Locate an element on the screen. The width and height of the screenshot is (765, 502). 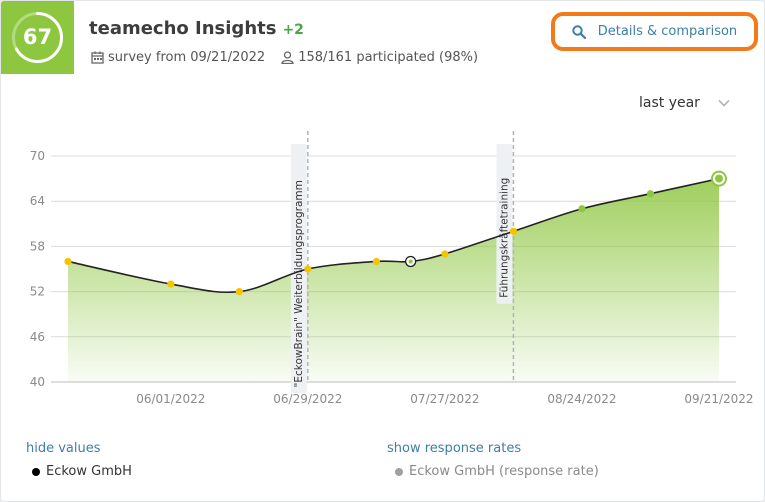
x-tick-label: 06/01/2022 is located at coordinates (170, 399).